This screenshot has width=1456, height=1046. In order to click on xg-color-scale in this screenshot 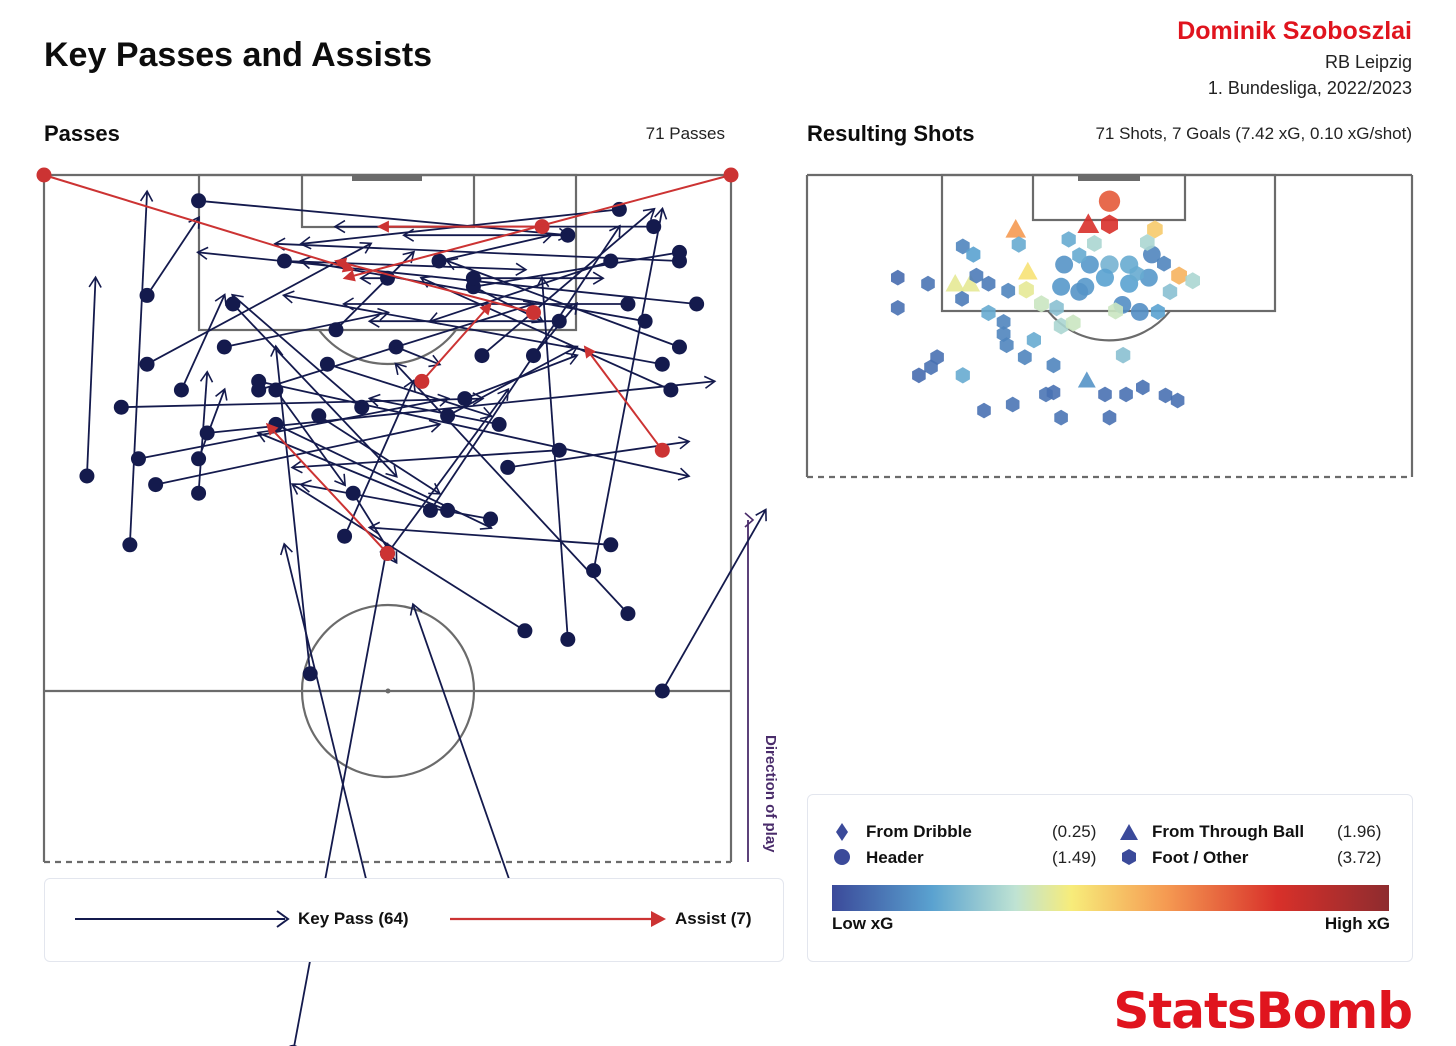, I will do `click(1110, 898)`.